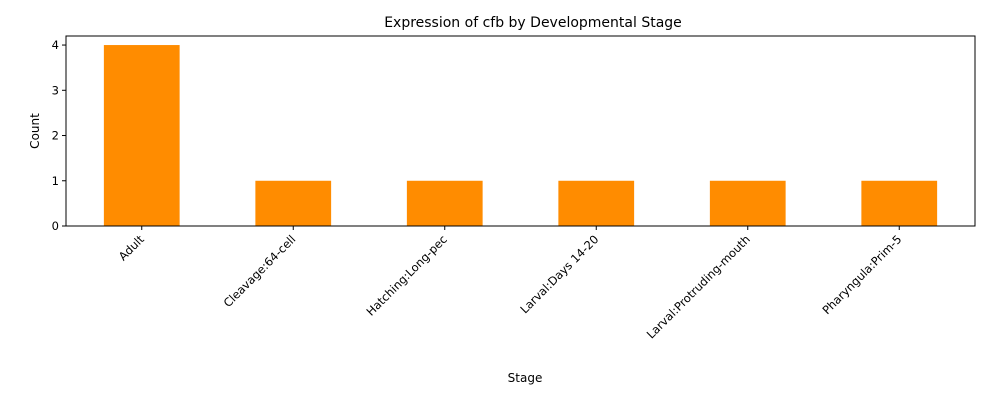 This screenshot has height=400, width=1000. I want to click on chart-title: Expression of cfb by Developmental Stage, so click(533, 23).